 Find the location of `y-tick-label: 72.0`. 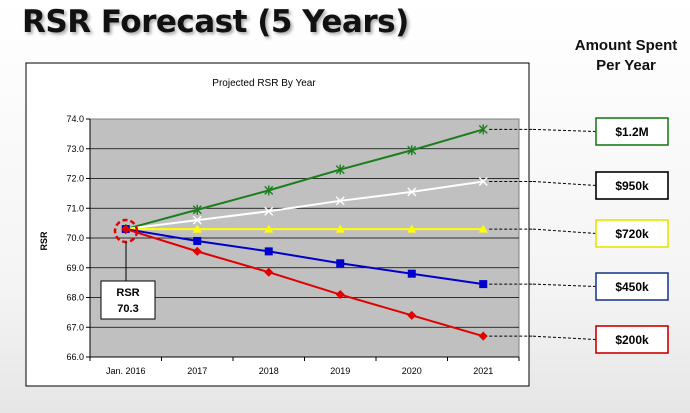

y-tick-label: 72.0 is located at coordinates (75, 179).